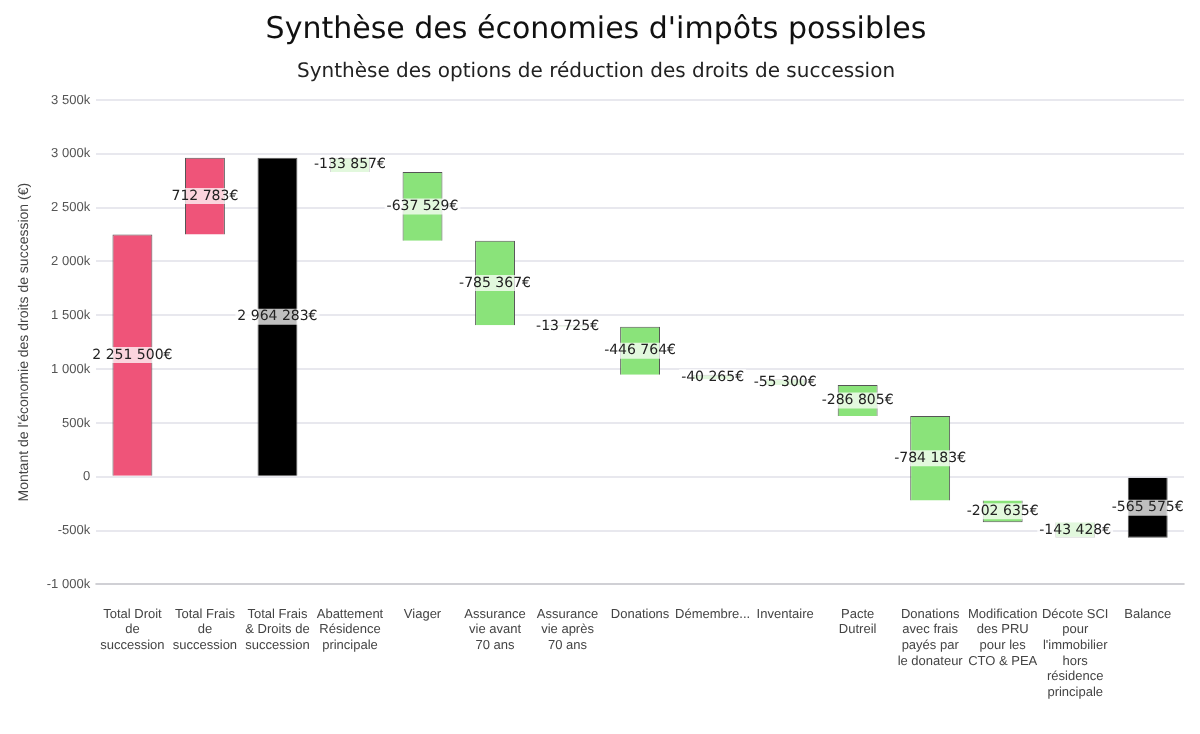 The image size is (1200, 734). What do you see at coordinates (596, 72) in the screenshot?
I see `chart-subtitle: Synthèse des options de réduction des droits de succession` at bounding box center [596, 72].